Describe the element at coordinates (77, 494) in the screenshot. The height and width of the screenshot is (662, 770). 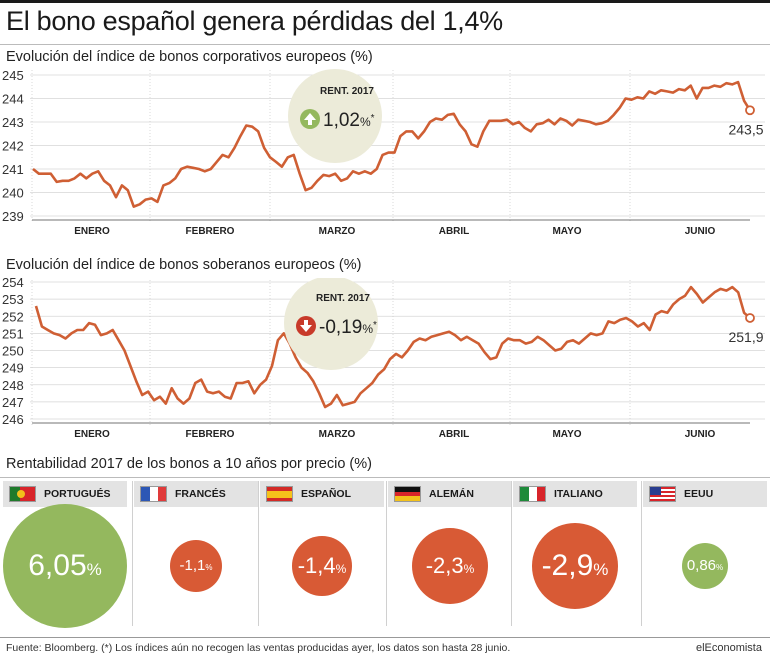
I see `country-label: PORTUGUÉS` at that location.